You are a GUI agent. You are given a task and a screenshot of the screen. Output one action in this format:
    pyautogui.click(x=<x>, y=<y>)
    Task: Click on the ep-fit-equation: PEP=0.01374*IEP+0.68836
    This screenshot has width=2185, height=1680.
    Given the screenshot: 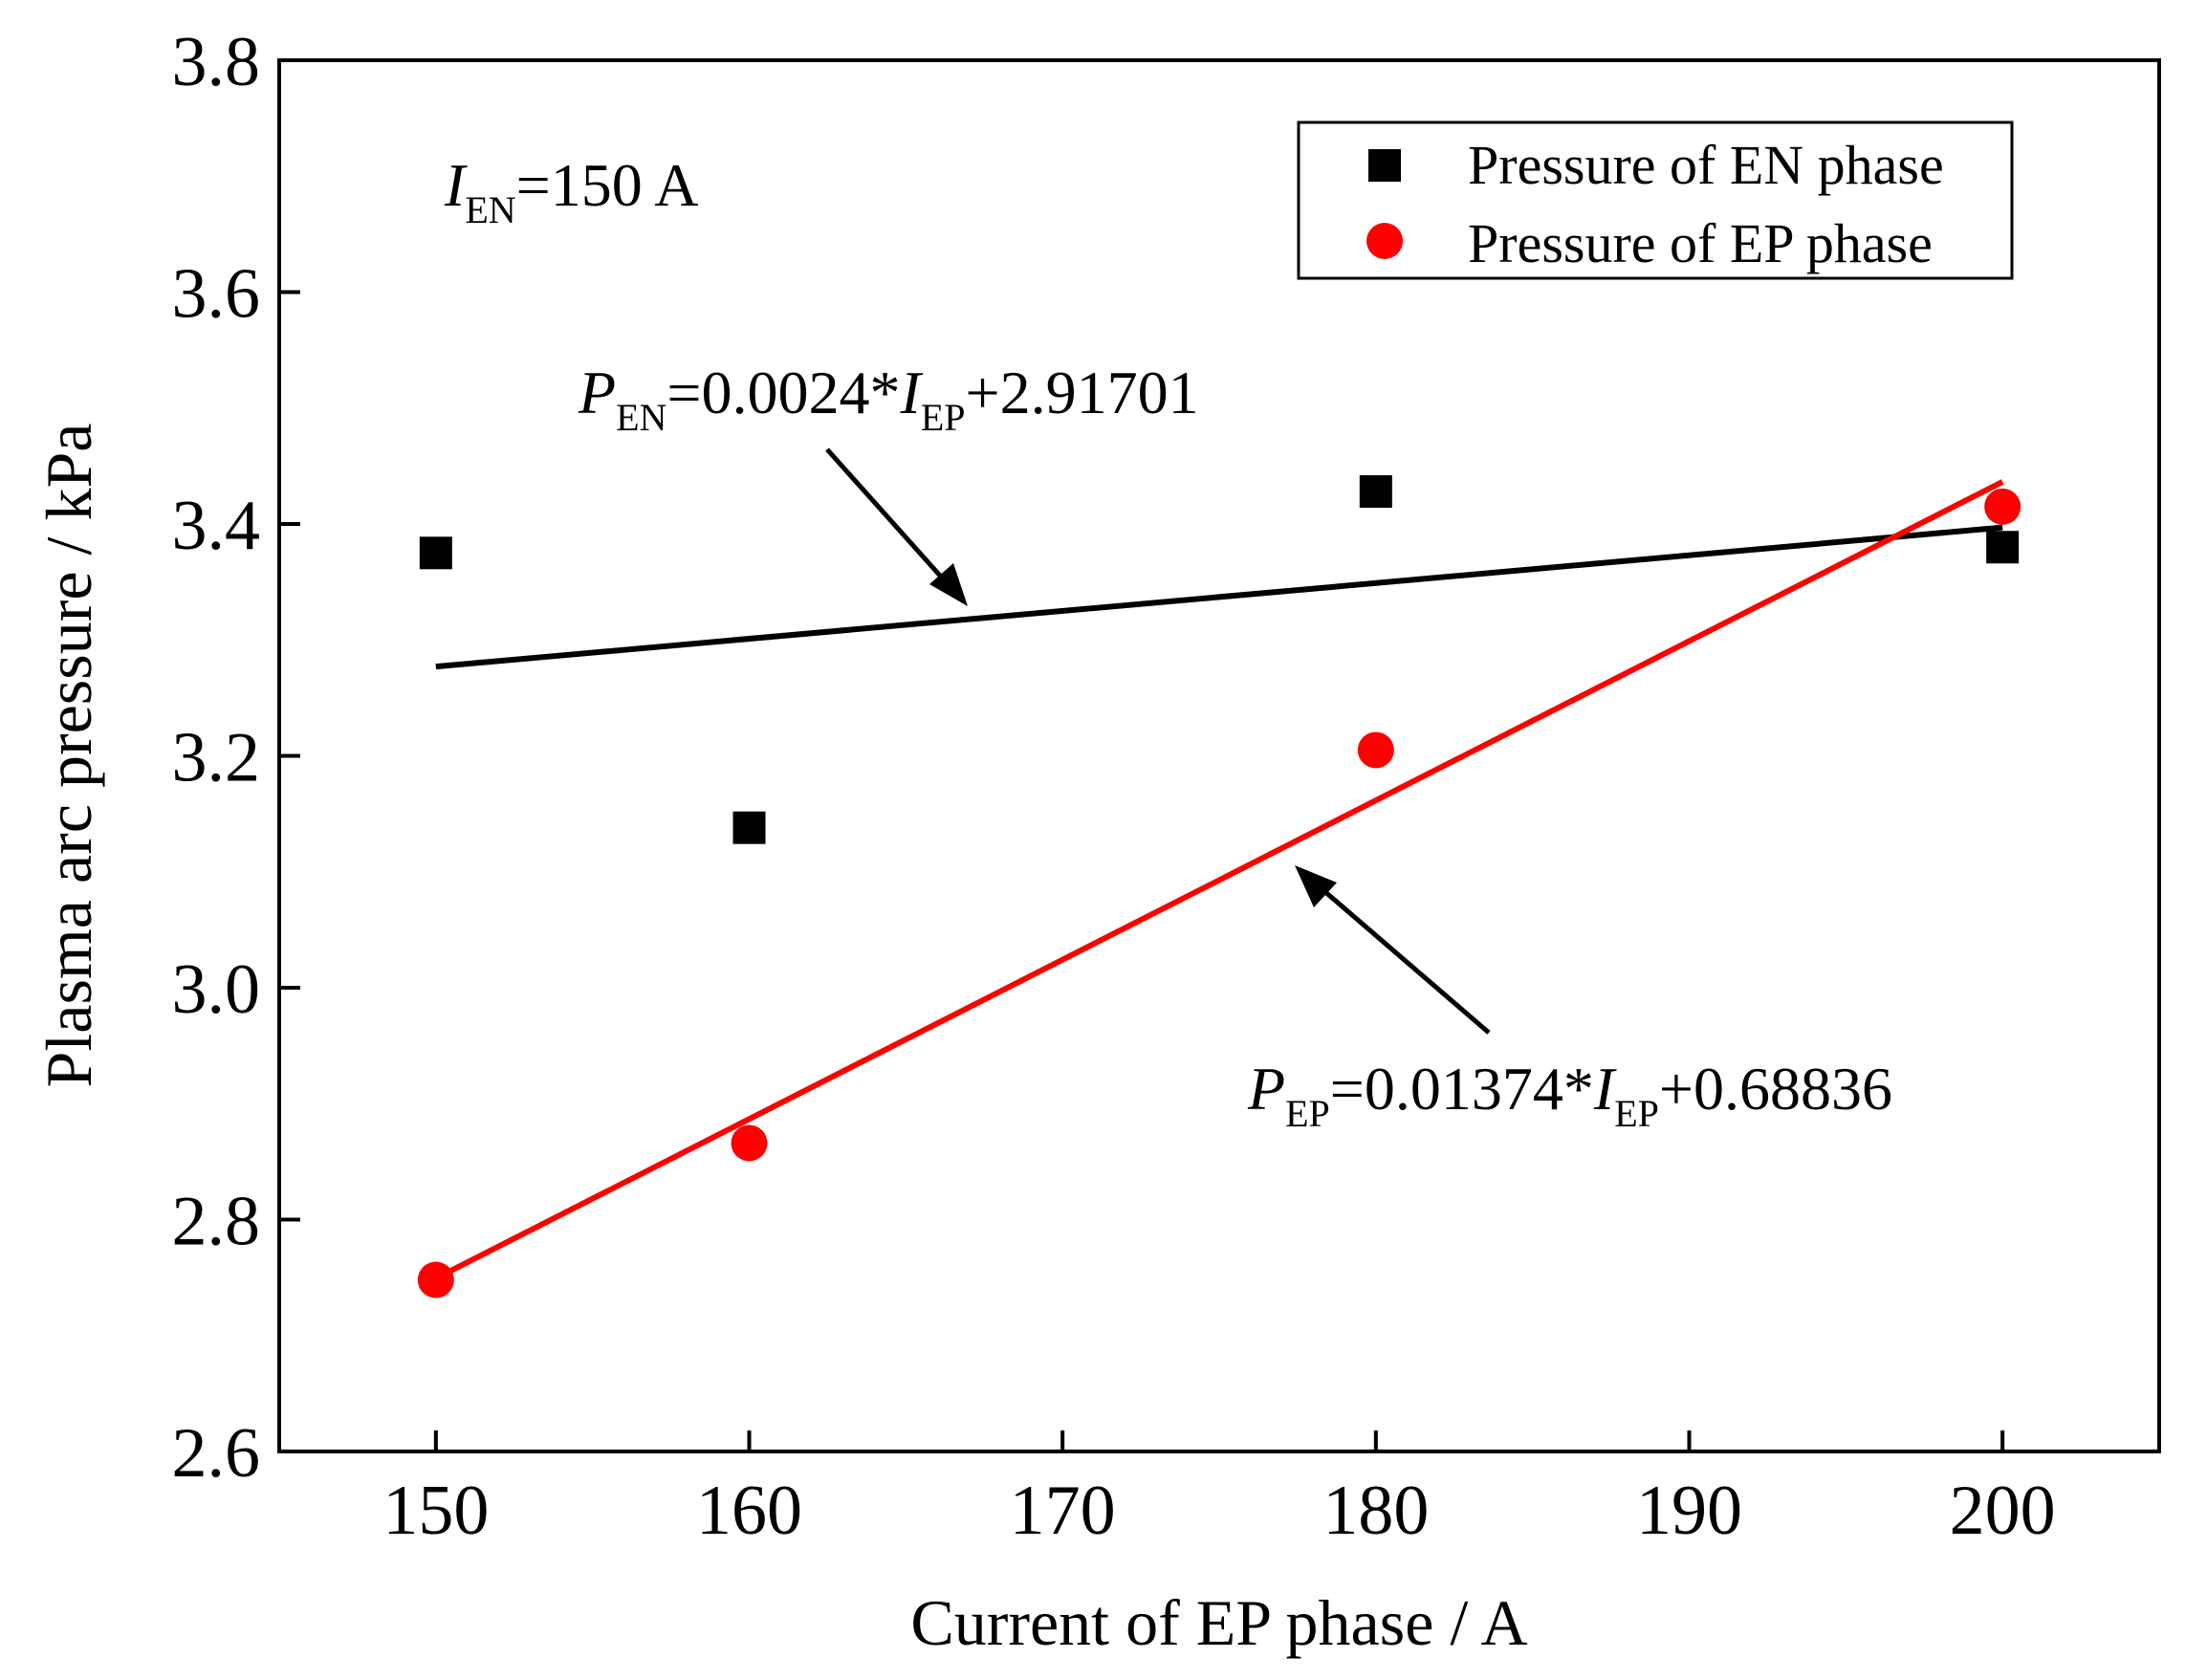 What is the action you would take?
    pyautogui.click(x=1569, y=1095)
    